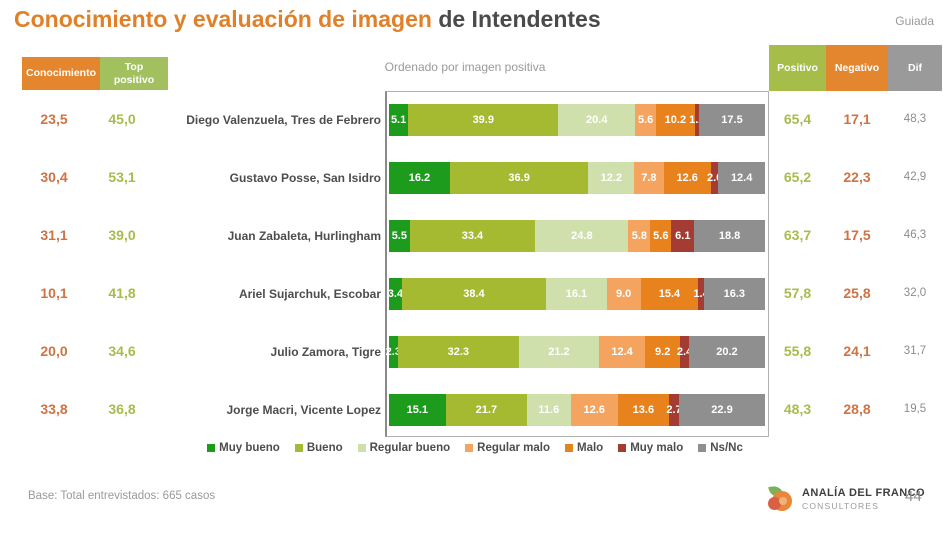 The image size is (950, 542). I want to click on row-top-positivo-value: 36,8, so click(122, 409).